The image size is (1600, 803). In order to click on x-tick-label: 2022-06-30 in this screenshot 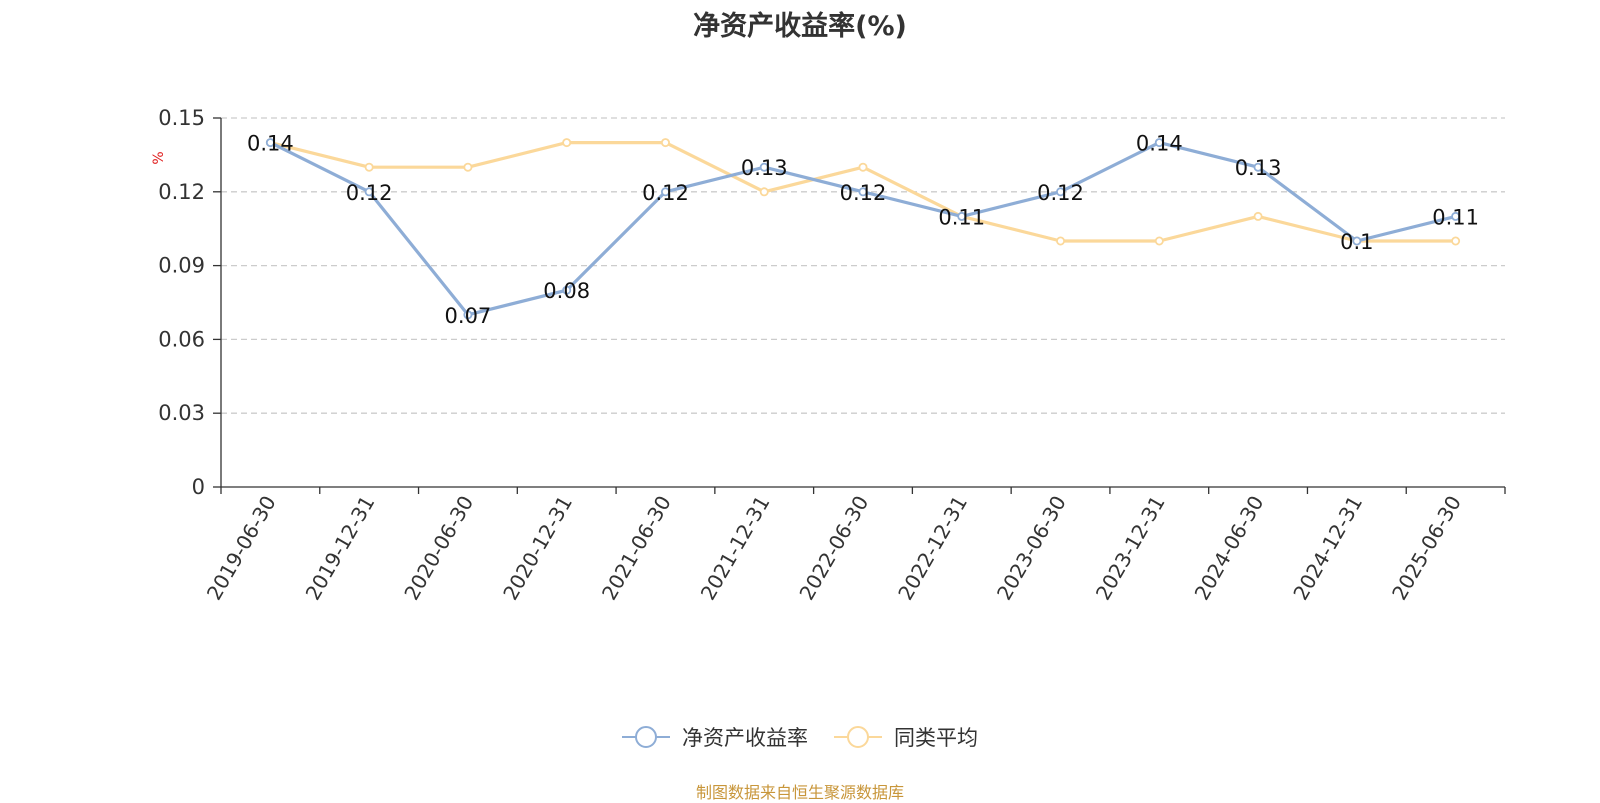, I will do `click(833, 548)`.